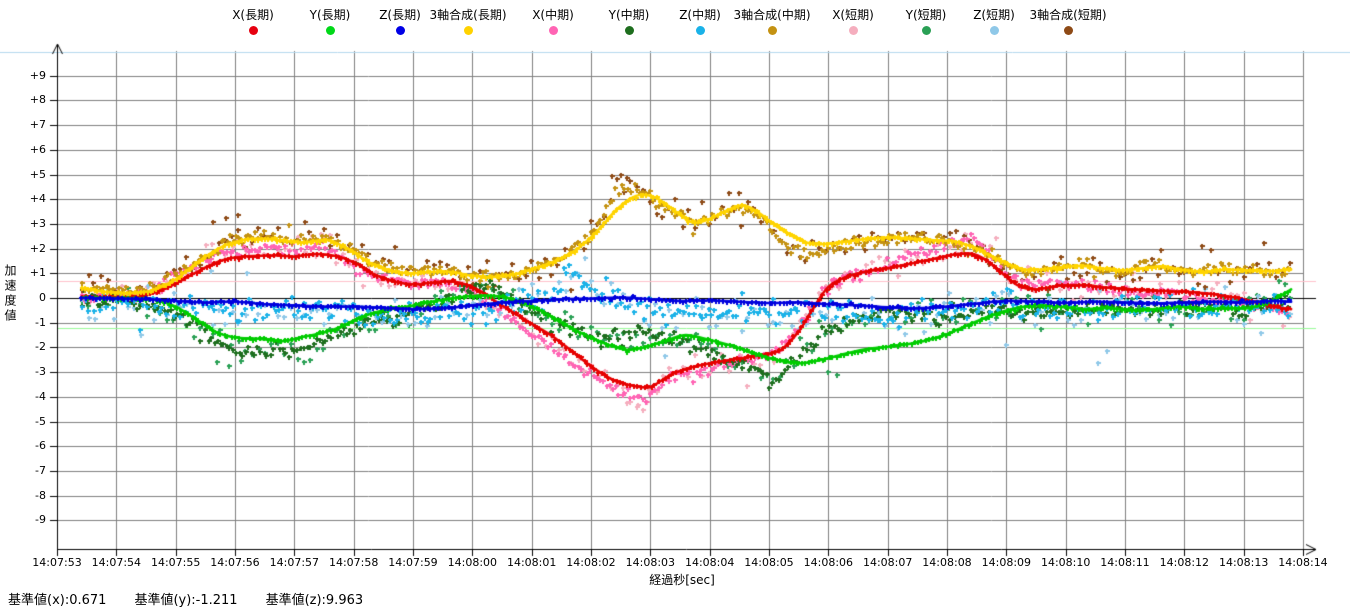 The image size is (1350, 610). Describe the element at coordinates (40, 372) in the screenshot. I see `y-tick-label: -3` at that location.